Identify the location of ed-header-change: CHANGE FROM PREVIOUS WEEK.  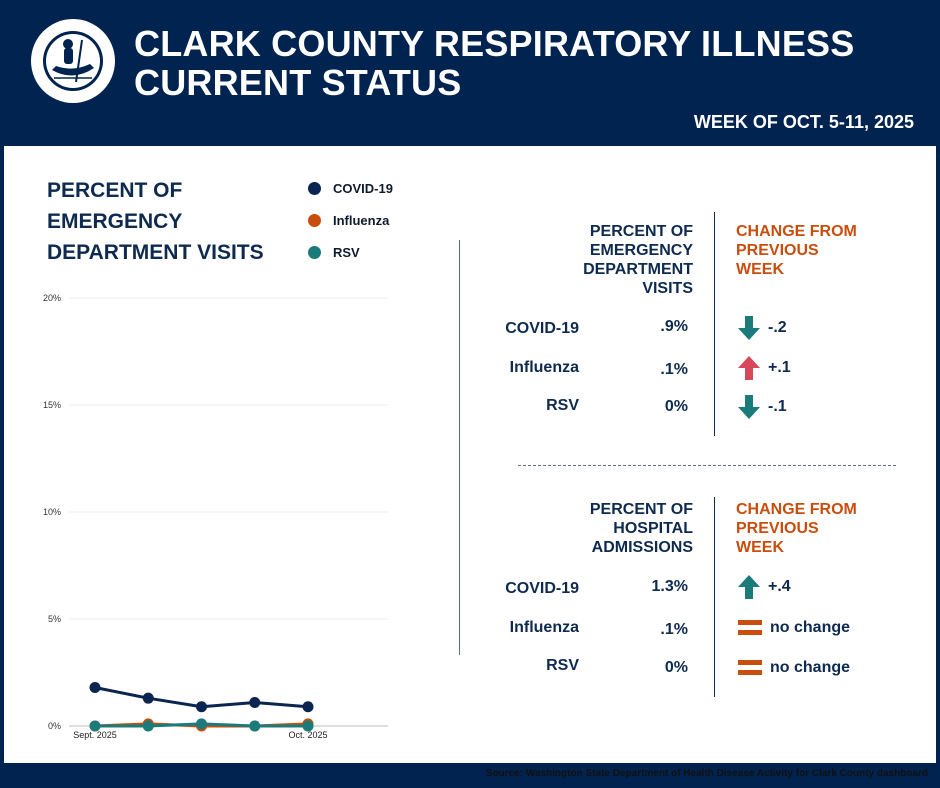
(796, 250).